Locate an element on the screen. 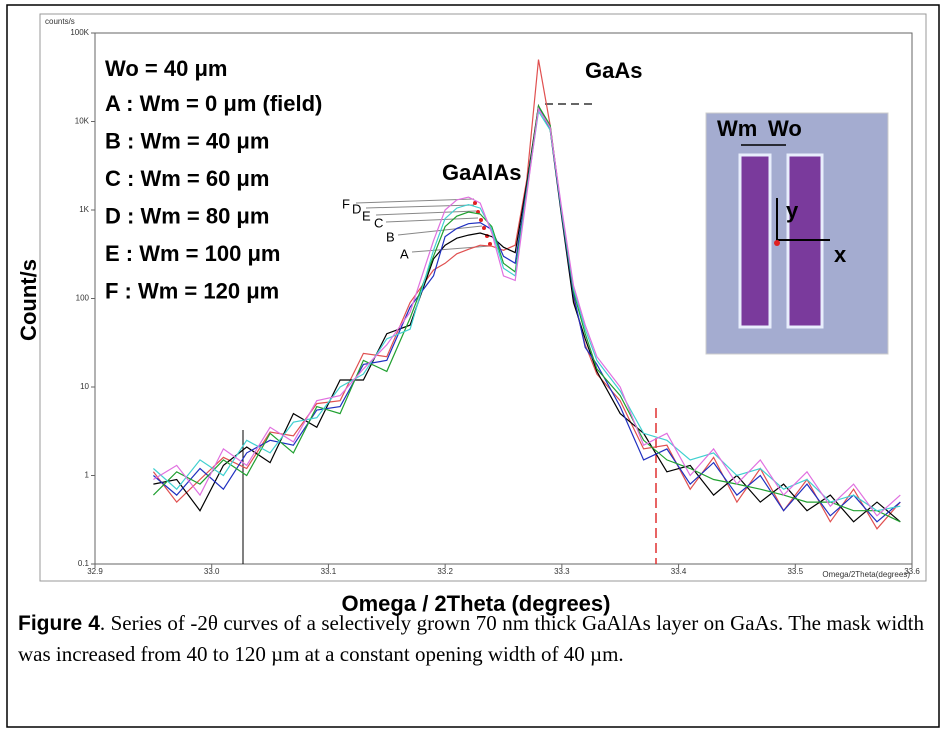  x-tick-label: 32.9 is located at coordinates (95, 571).